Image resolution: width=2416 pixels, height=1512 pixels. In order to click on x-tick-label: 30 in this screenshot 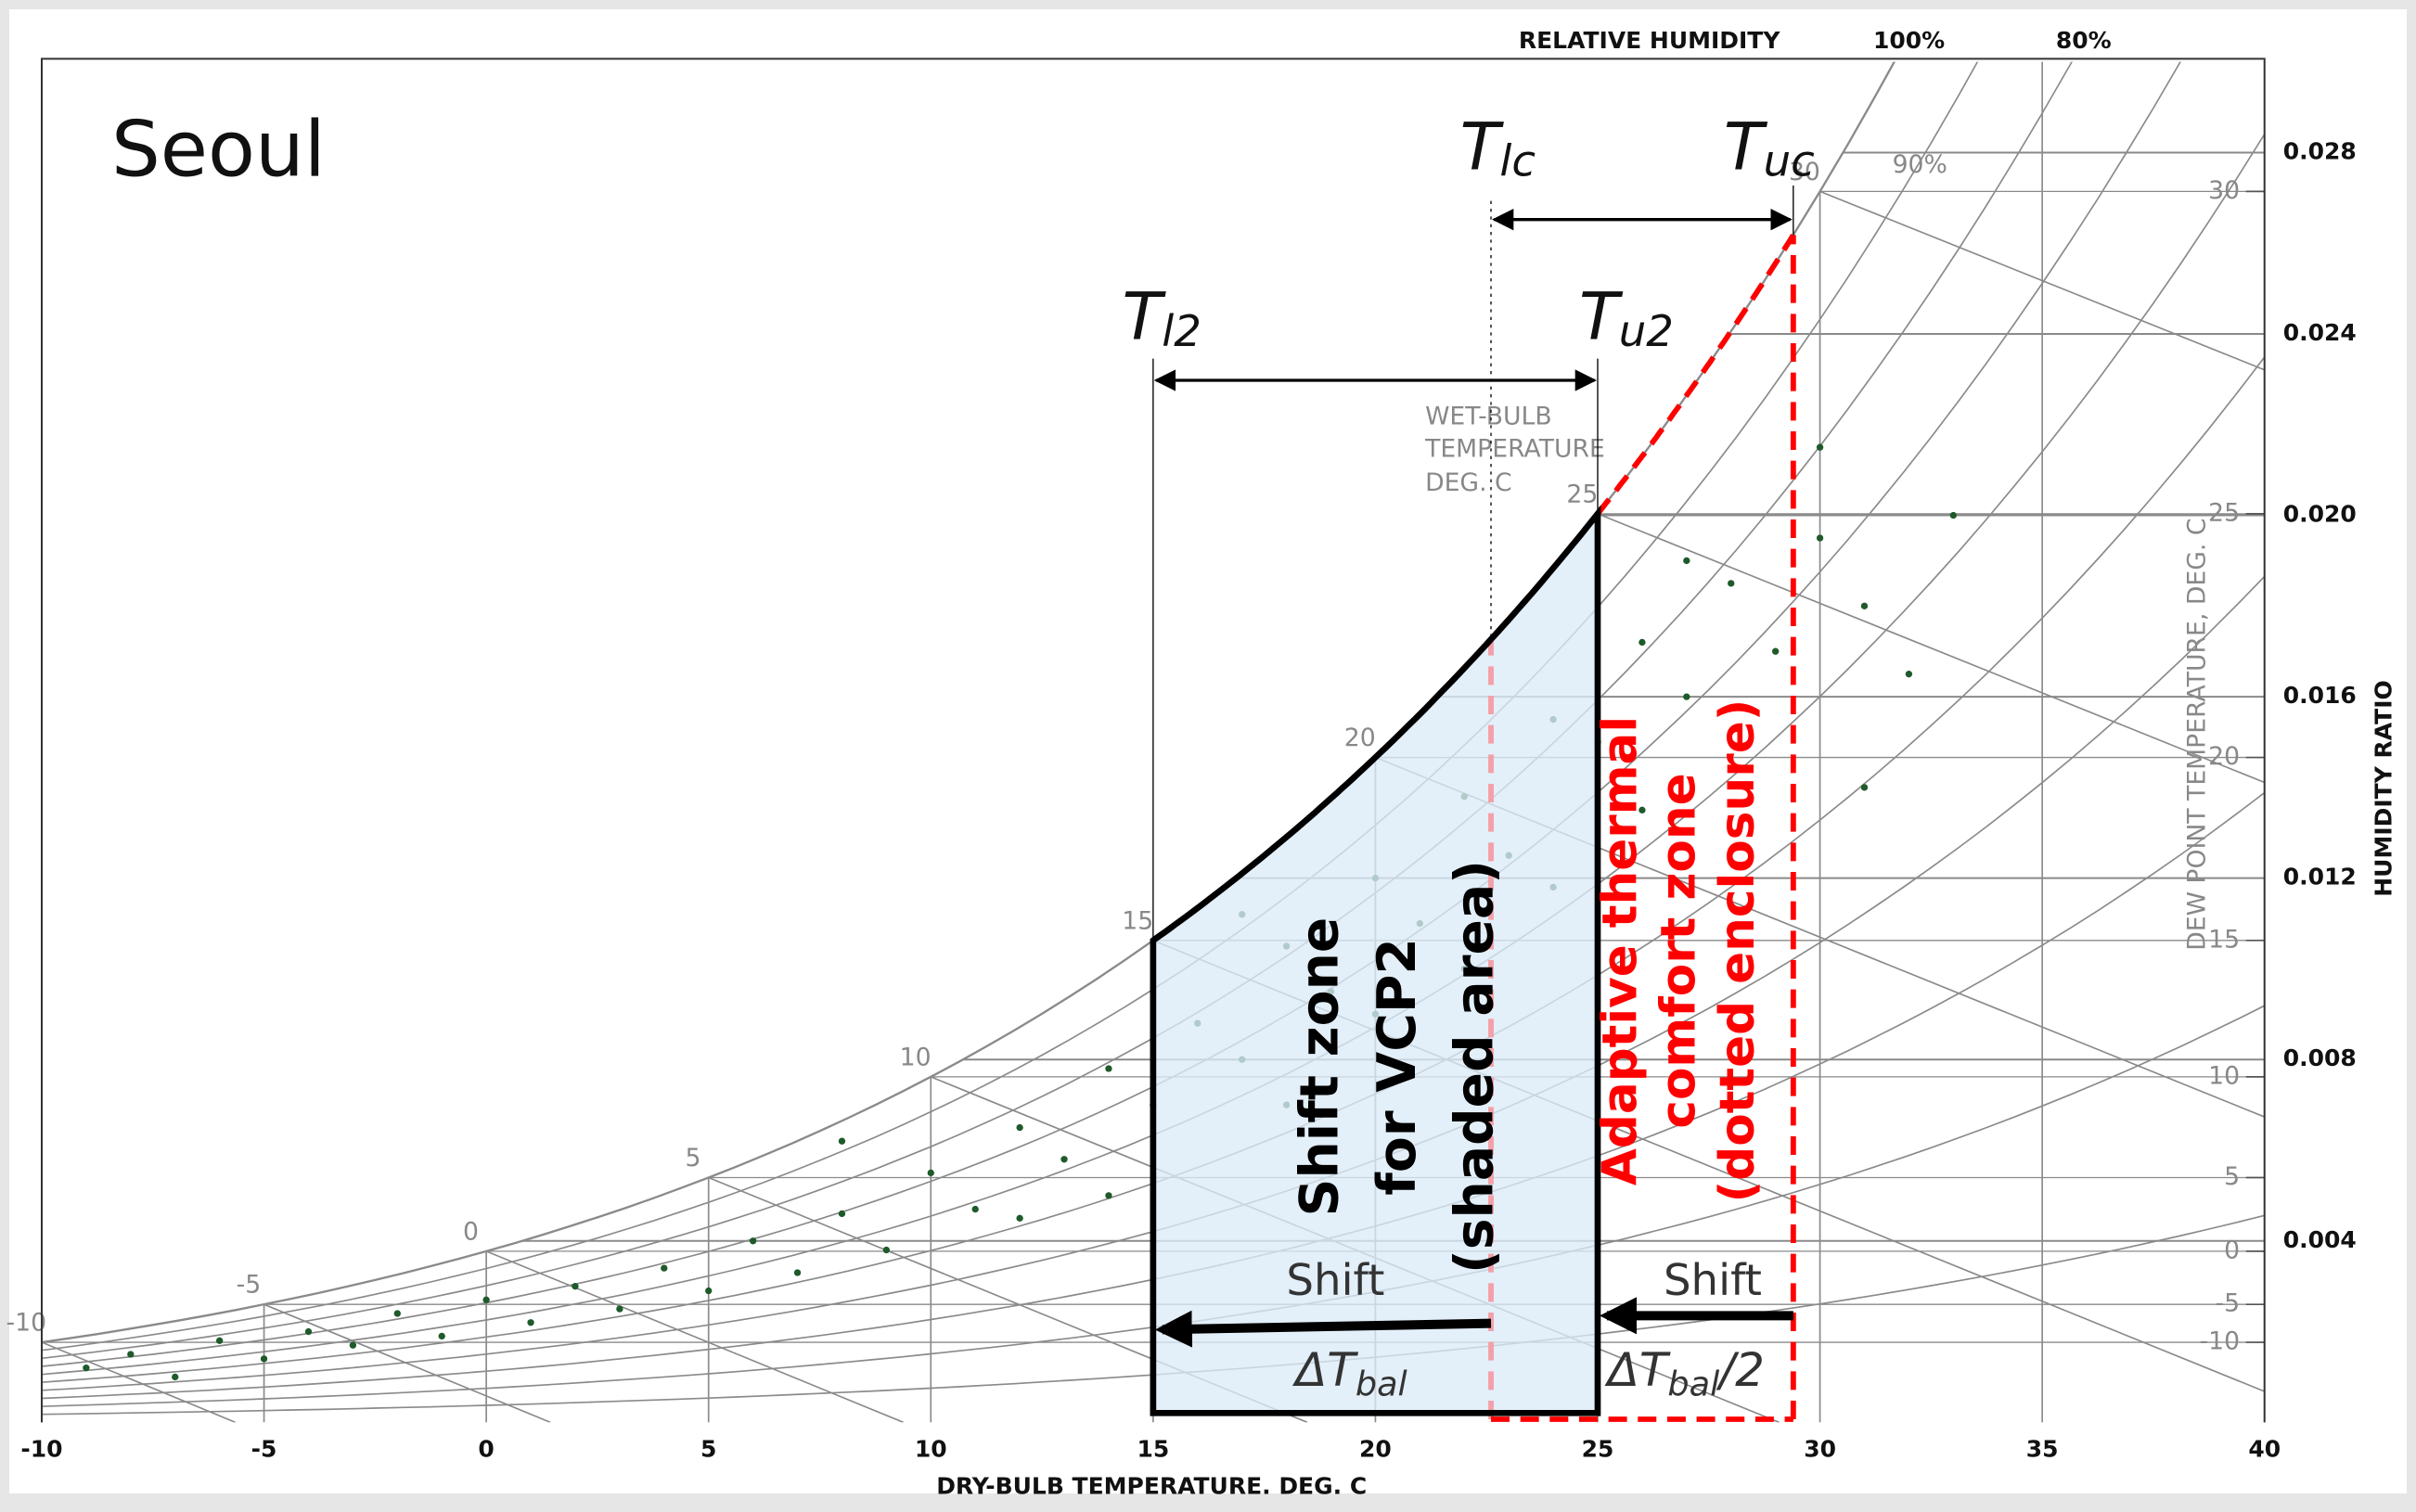, I will do `click(1820, 1448)`.